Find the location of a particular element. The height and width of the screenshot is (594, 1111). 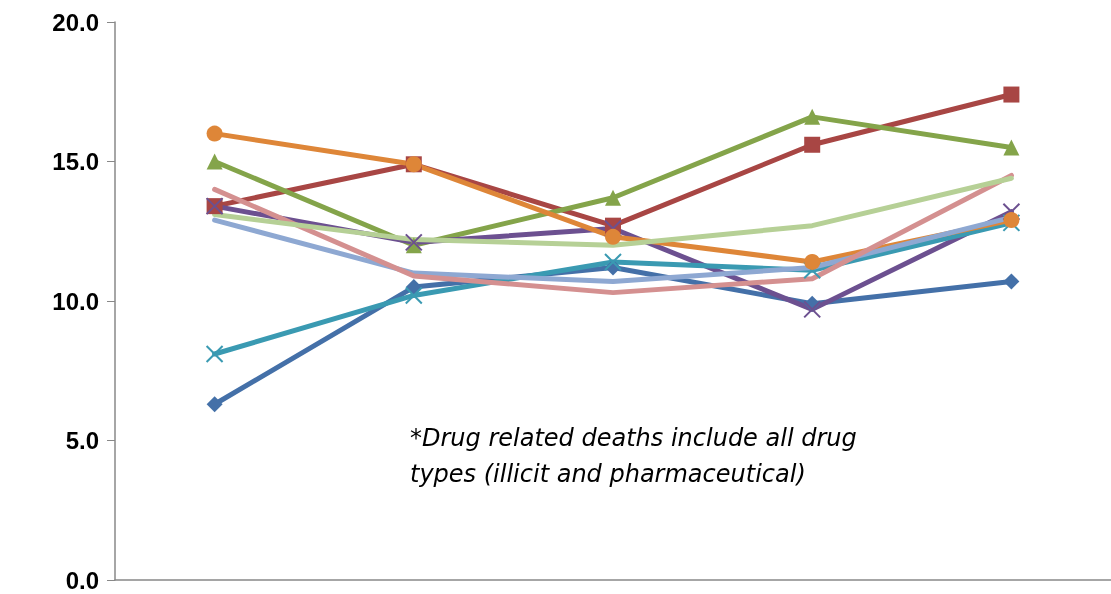

y-tick-label: 5.0 is located at coordinates (82, 440).